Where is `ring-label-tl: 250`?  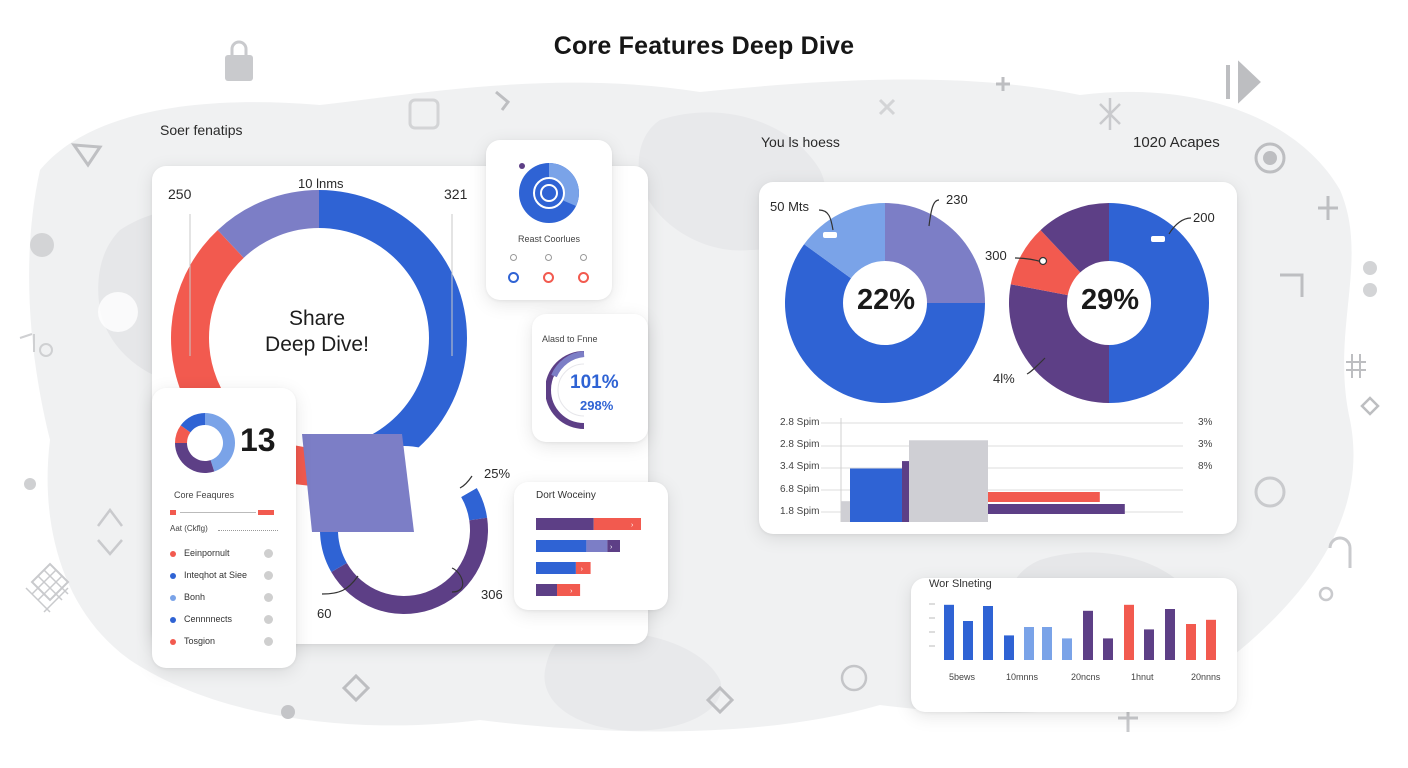 ring-label-tl: 250 is located at coordinates (180, 194).